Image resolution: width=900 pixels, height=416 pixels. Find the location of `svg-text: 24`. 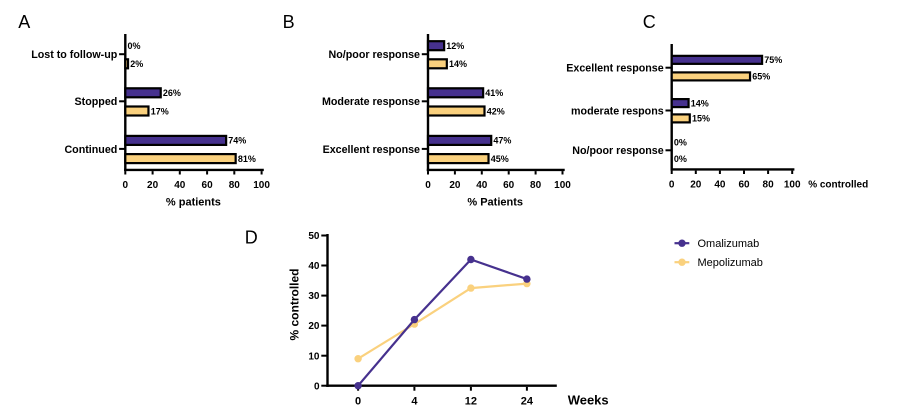

svg-text: 24 is located at coordinates (527, 401).